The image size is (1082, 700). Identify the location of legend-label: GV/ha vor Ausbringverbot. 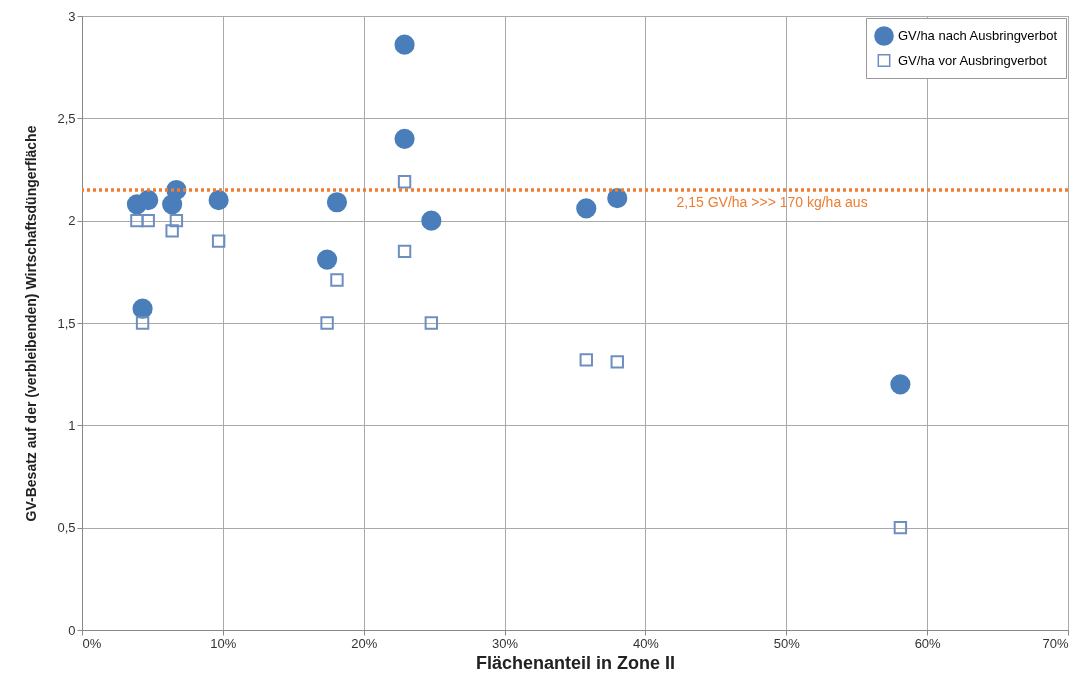
(973, 60).